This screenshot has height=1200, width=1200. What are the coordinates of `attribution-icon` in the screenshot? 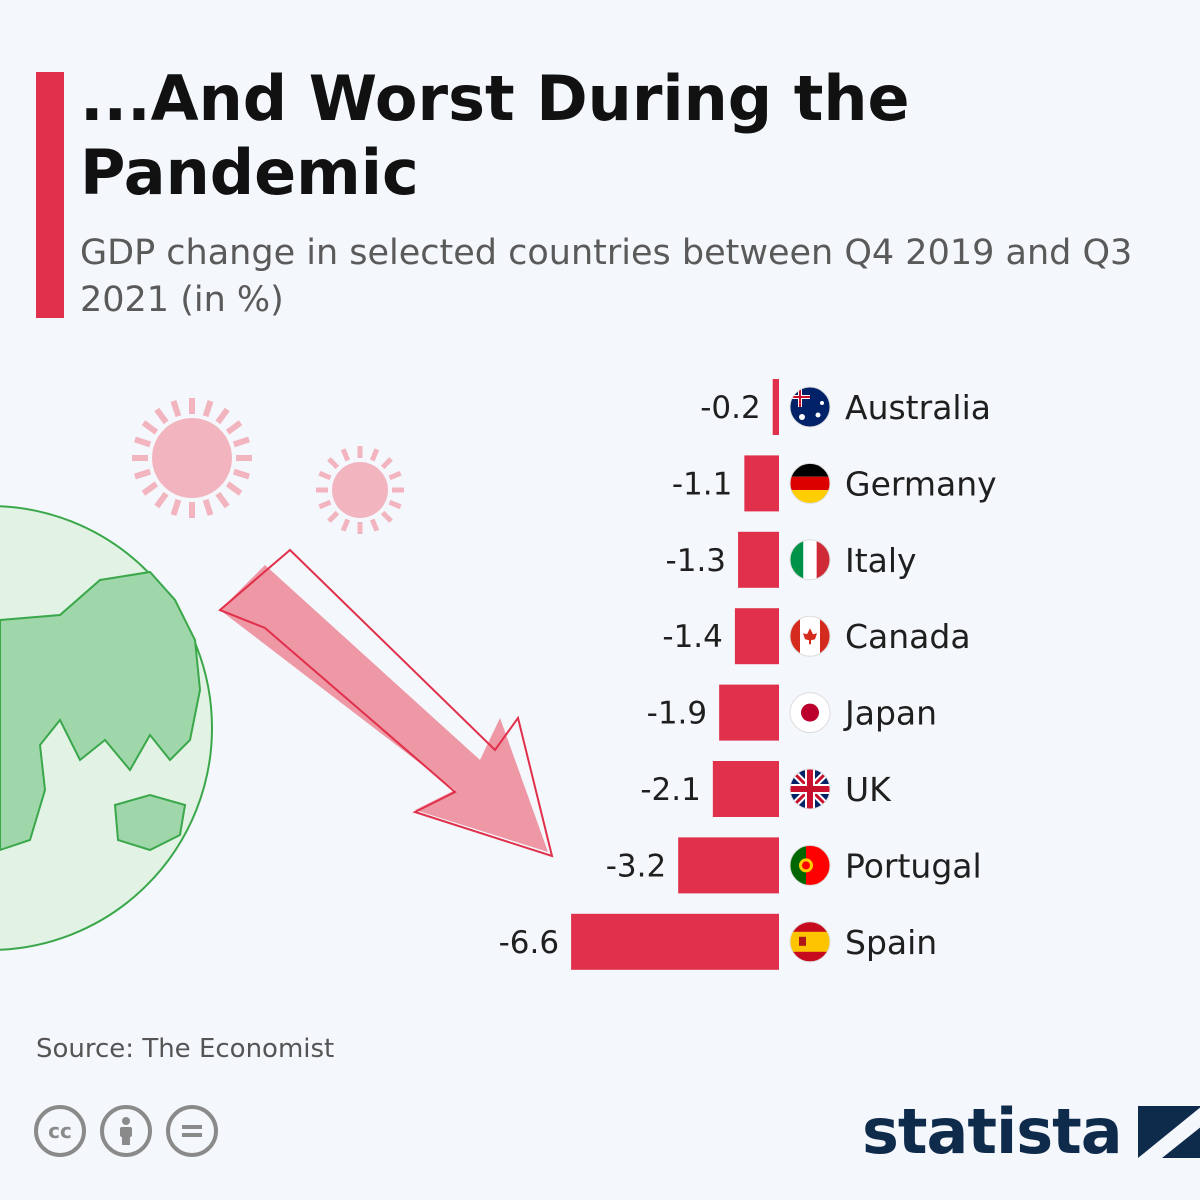 It's located at (126, 1131).